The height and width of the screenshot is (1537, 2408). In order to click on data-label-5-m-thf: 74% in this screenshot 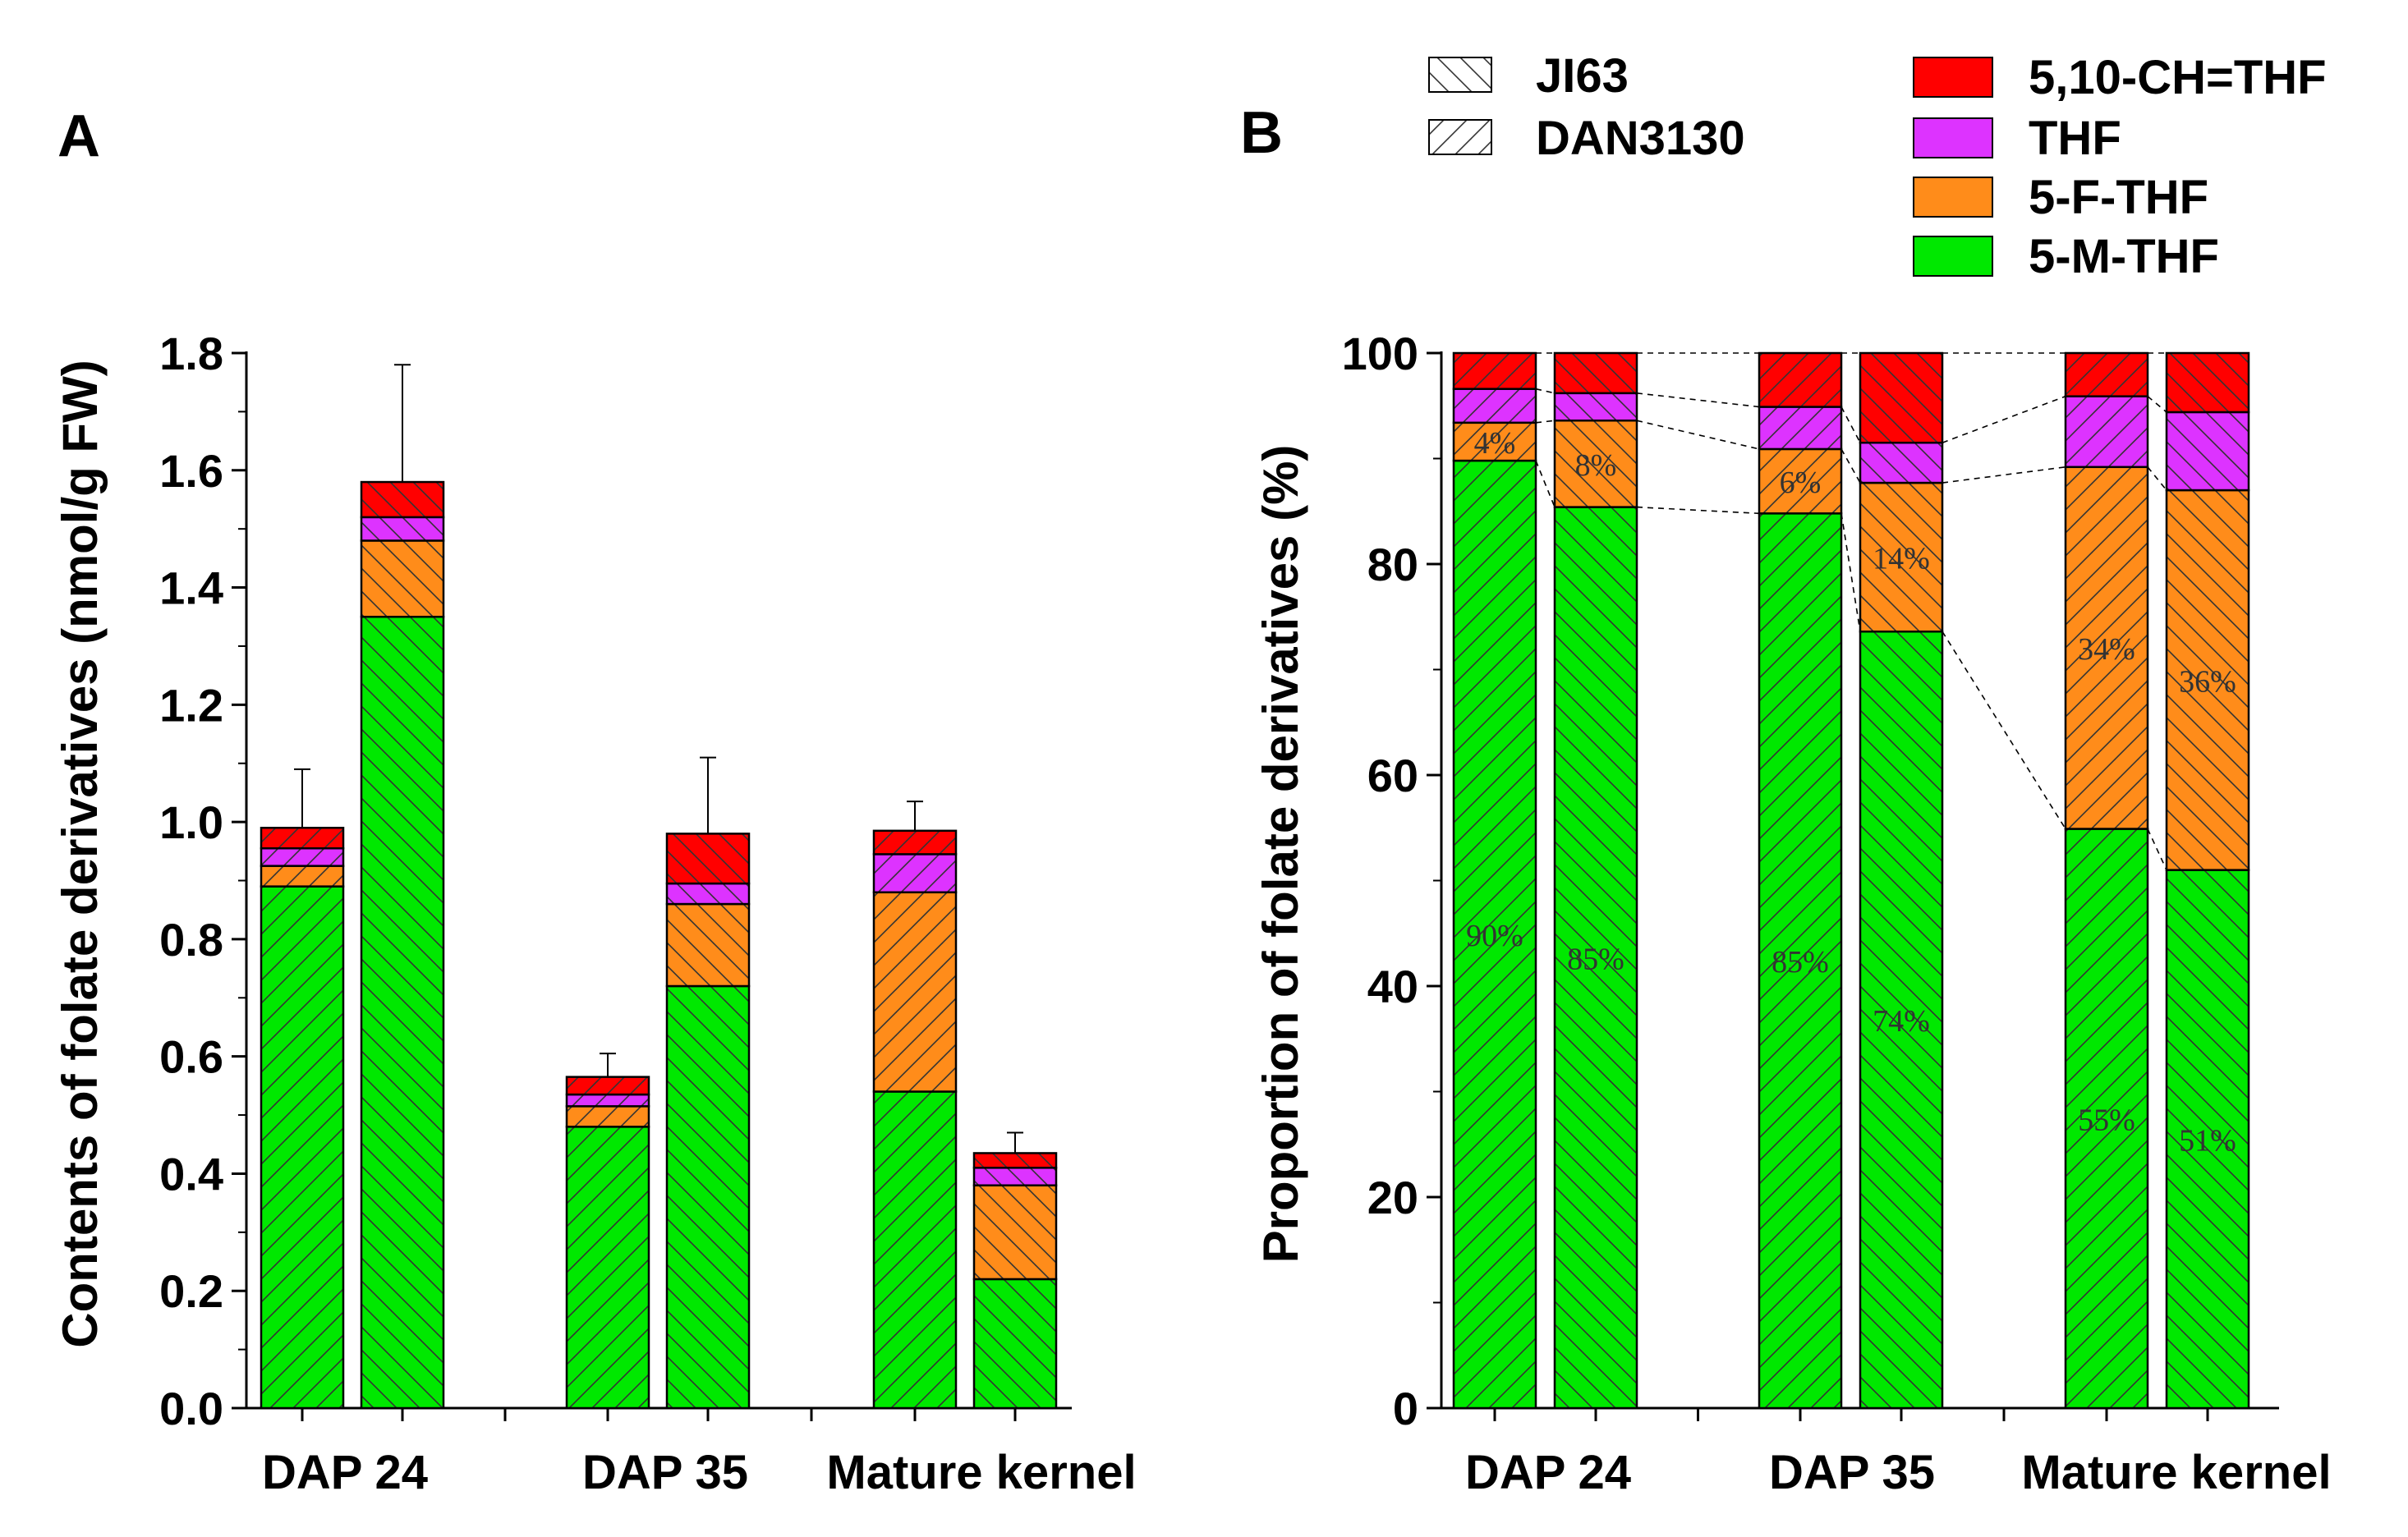, I will do `click(1901, 1021)`.